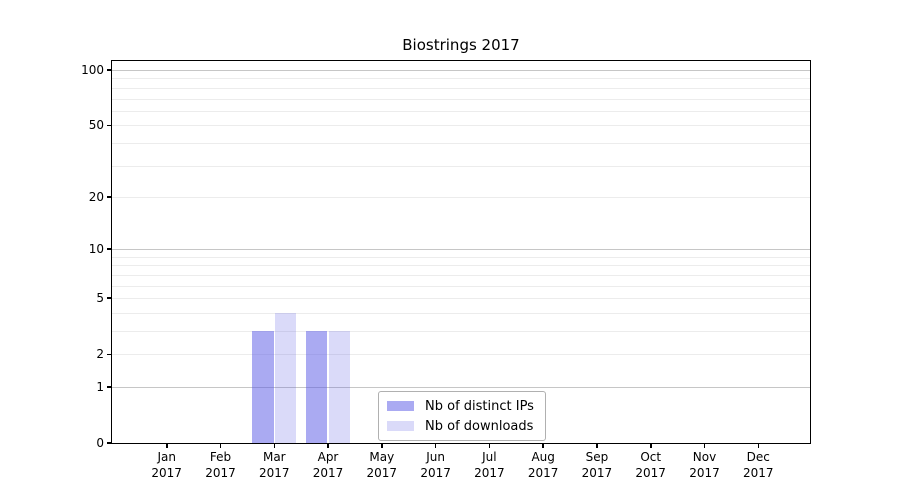  What do you see at coordinates (96, 125) in the screenshot?
I see `y-tick-label: 50` at bounding box center [96, 125].